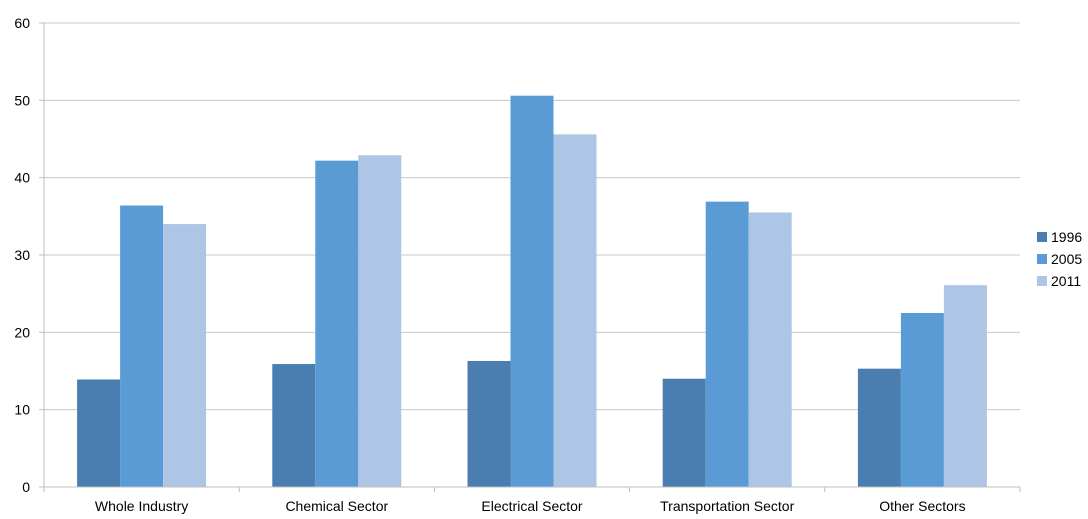 This screenshot has width=1088, height=519. I want to click on y-tick-label: 60, so click(22, 23).